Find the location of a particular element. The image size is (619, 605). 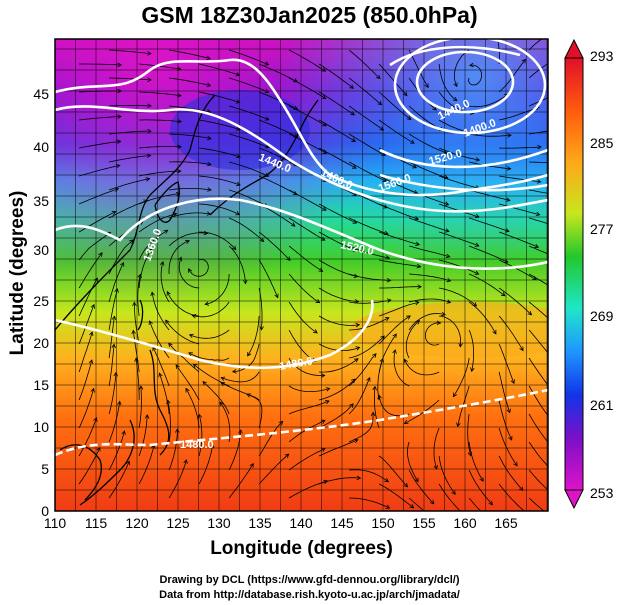

x-tick: 145 is located at coordinates (342, 523).